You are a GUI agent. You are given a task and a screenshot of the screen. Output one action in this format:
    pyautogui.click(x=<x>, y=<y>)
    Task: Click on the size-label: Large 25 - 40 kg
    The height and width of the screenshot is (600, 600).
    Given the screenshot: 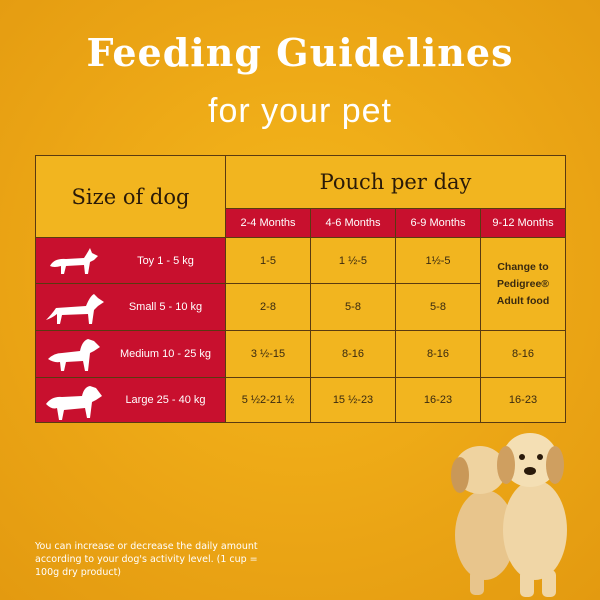 What is the action you would take?
    pyautogui.click(x=165, y=400)
    